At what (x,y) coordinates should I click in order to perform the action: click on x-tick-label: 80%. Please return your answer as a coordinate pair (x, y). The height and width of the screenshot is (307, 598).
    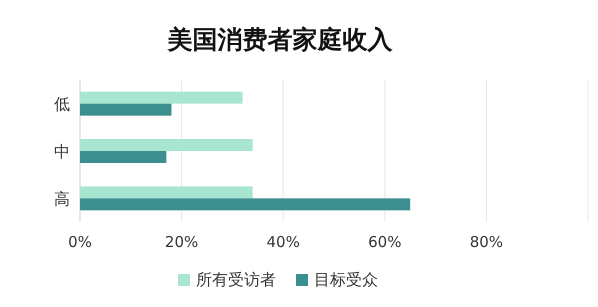
    Looking at the image, I should click on (487, 242).